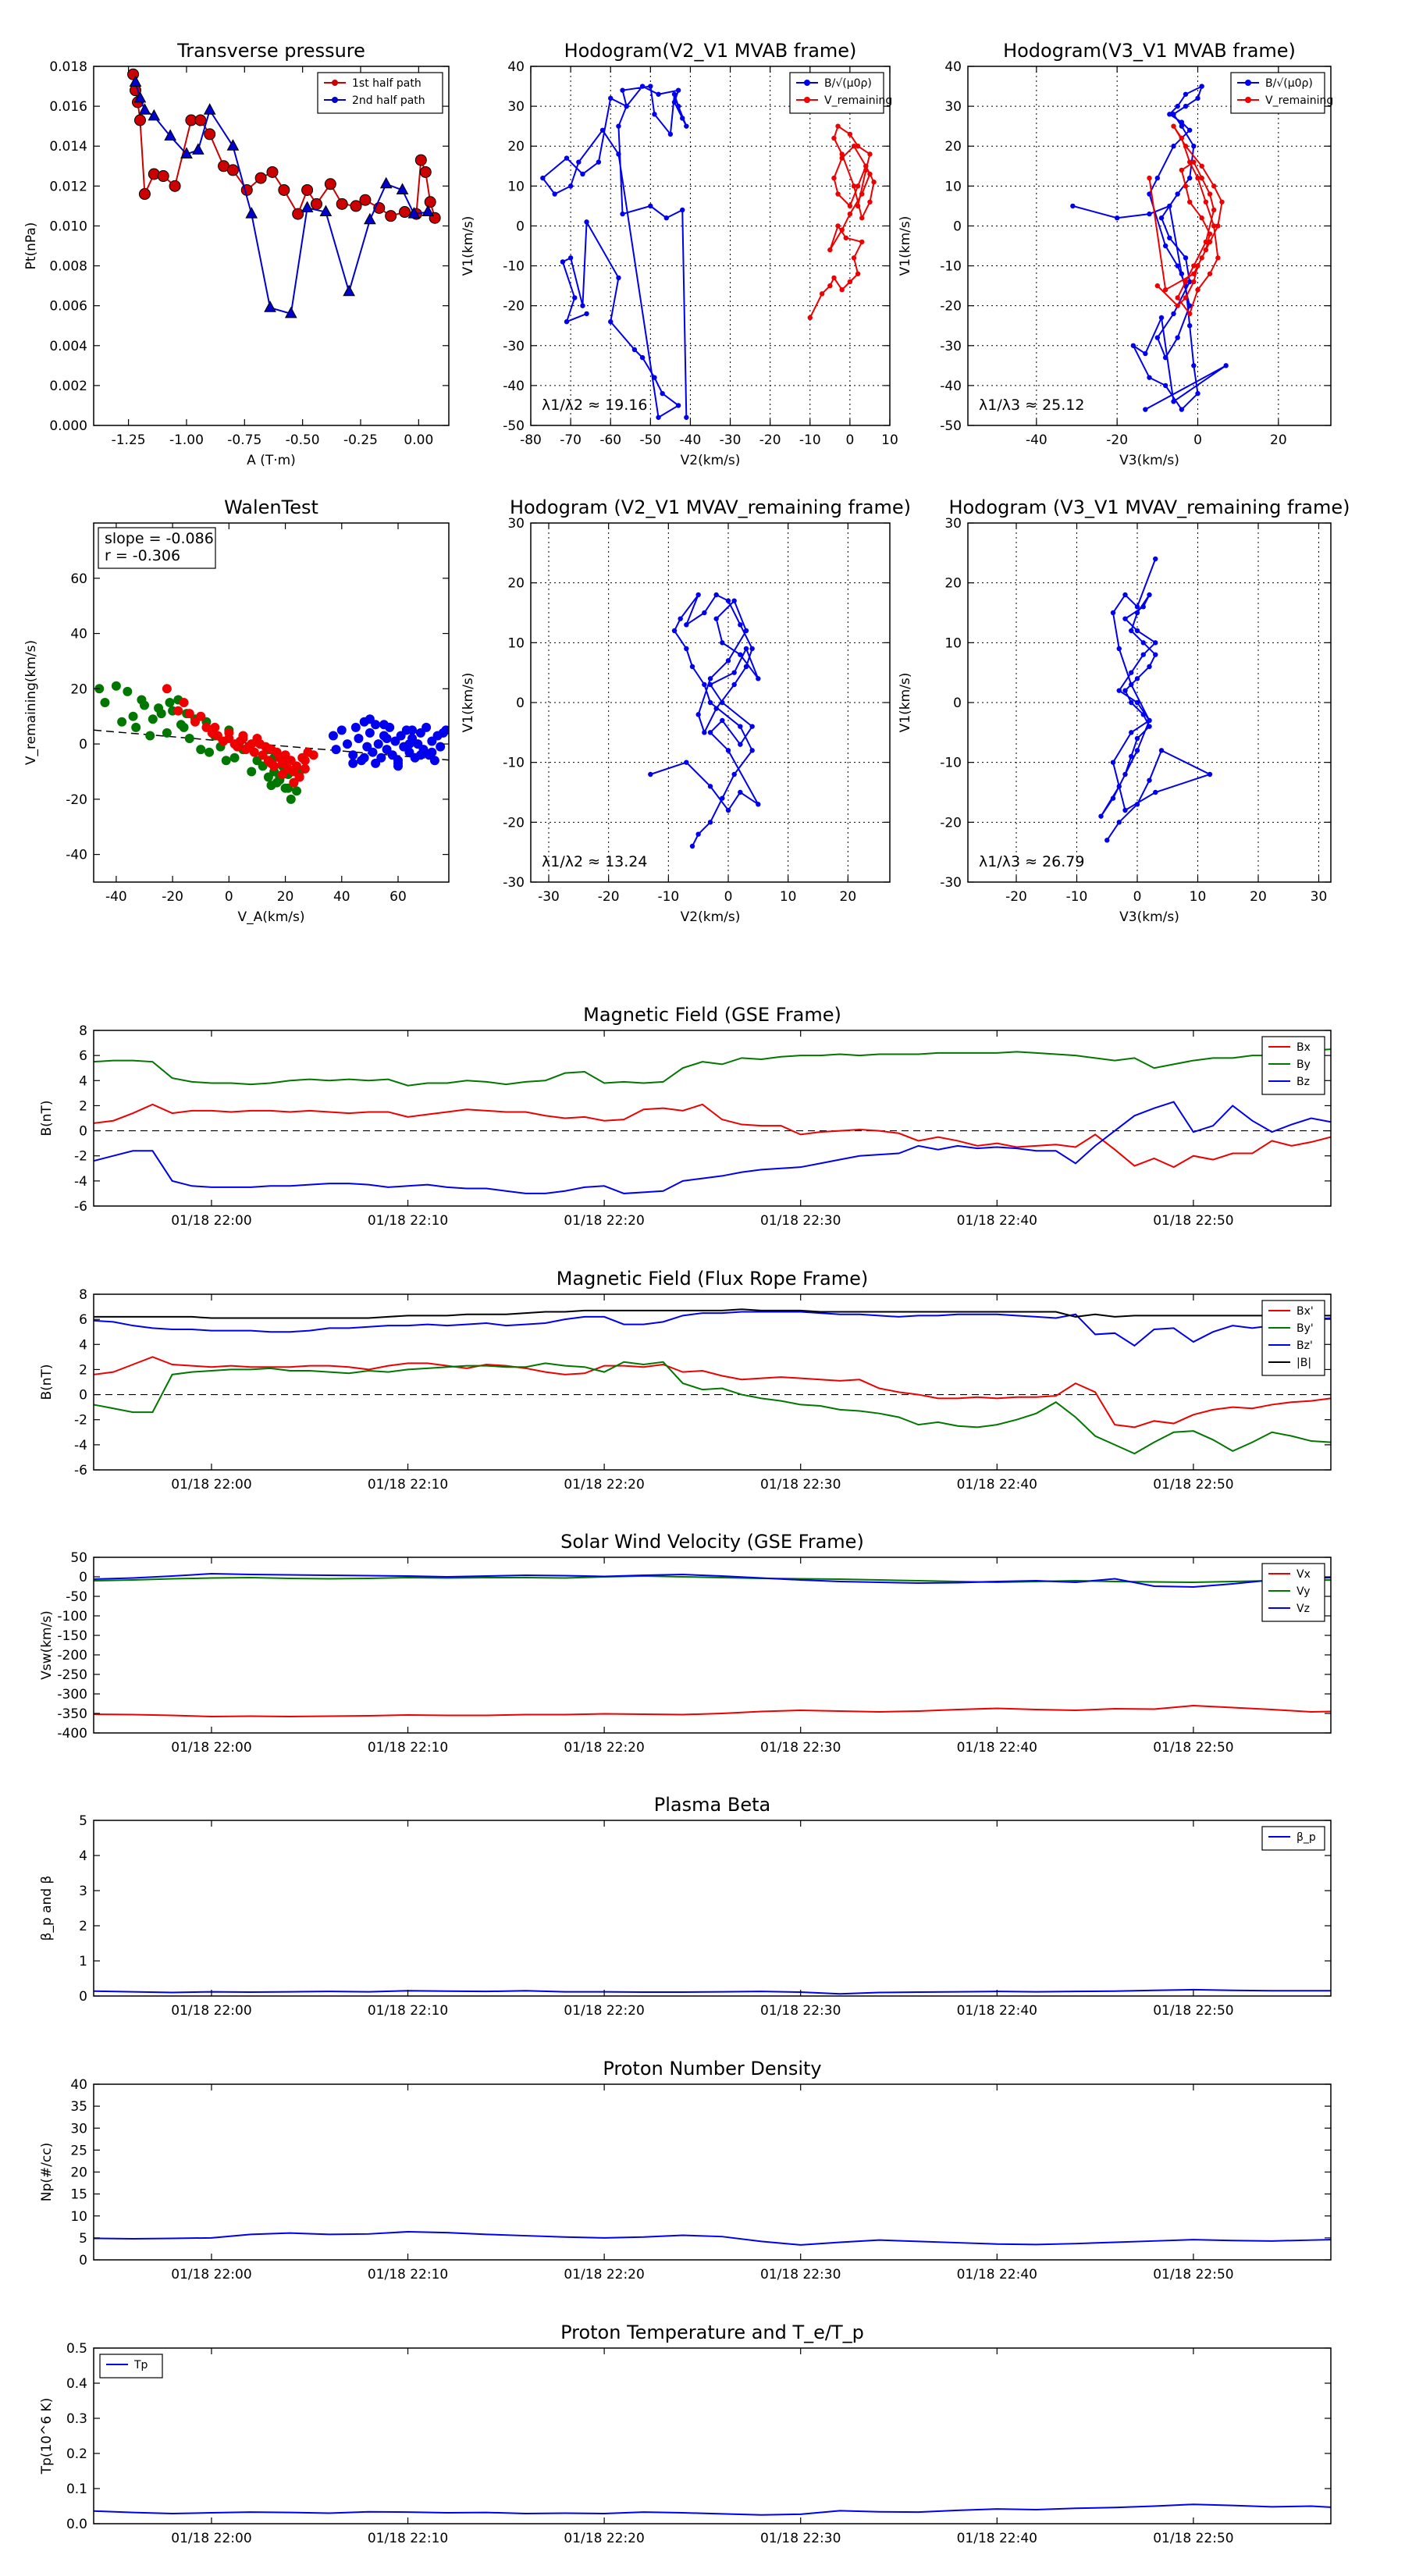 The image size is (1405, 2576). What do you see at coordinates (1304, 1574) in the screenshot?
I see `legend-label: Vx` at bounding box center [1304, 1574].